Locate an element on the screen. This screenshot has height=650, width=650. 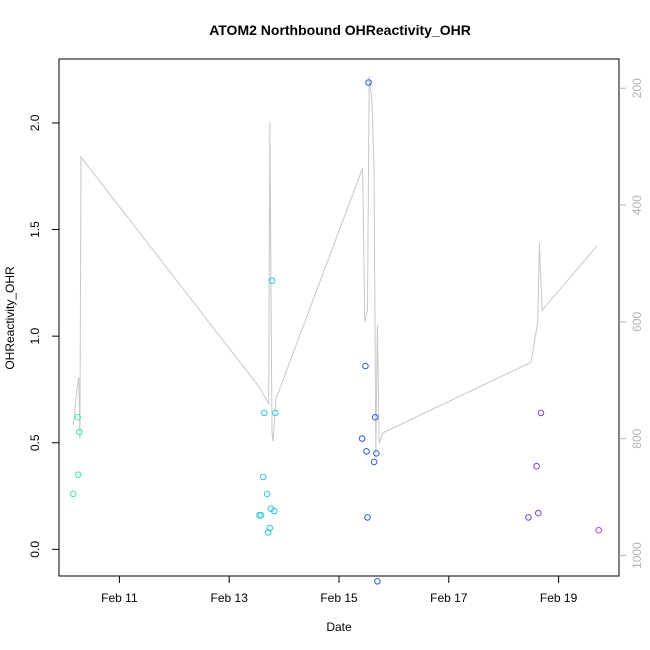
y-right-tick-label: 200 is located at coordinates (637, 88).